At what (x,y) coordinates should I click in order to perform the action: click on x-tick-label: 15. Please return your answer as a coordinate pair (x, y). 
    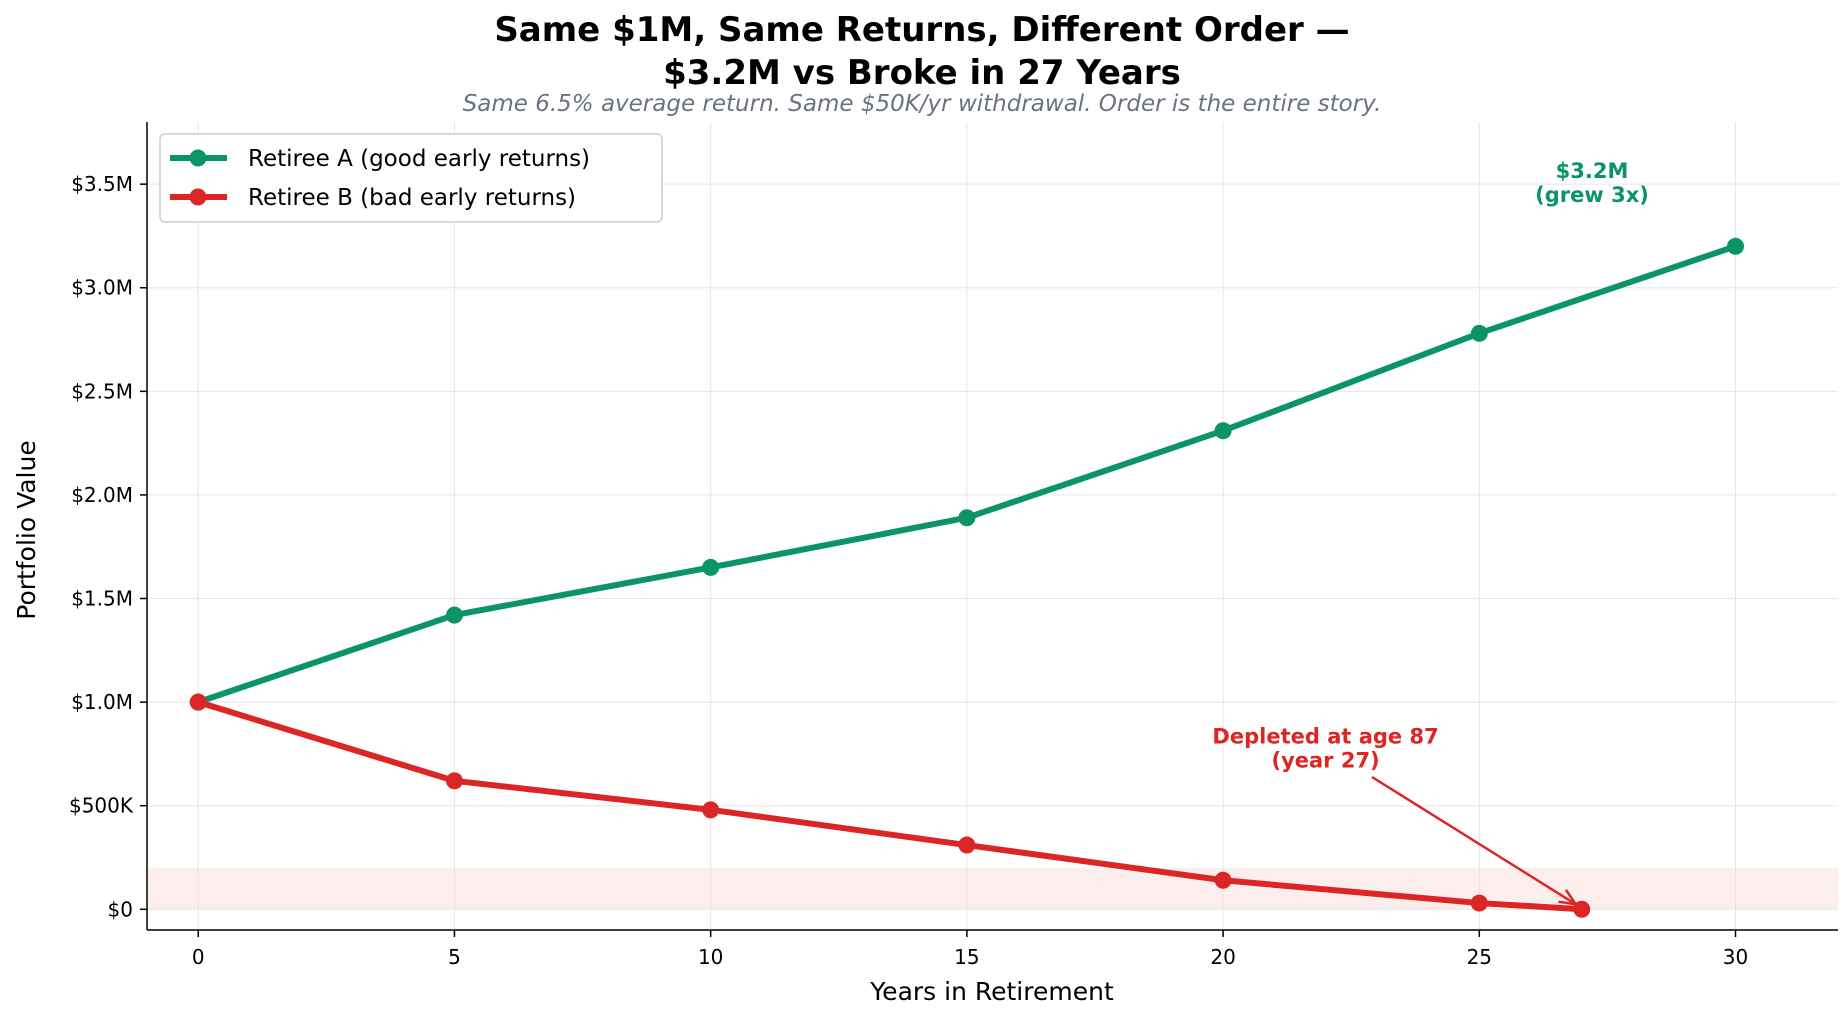
    Looking at the image, I should click on (966, 957).